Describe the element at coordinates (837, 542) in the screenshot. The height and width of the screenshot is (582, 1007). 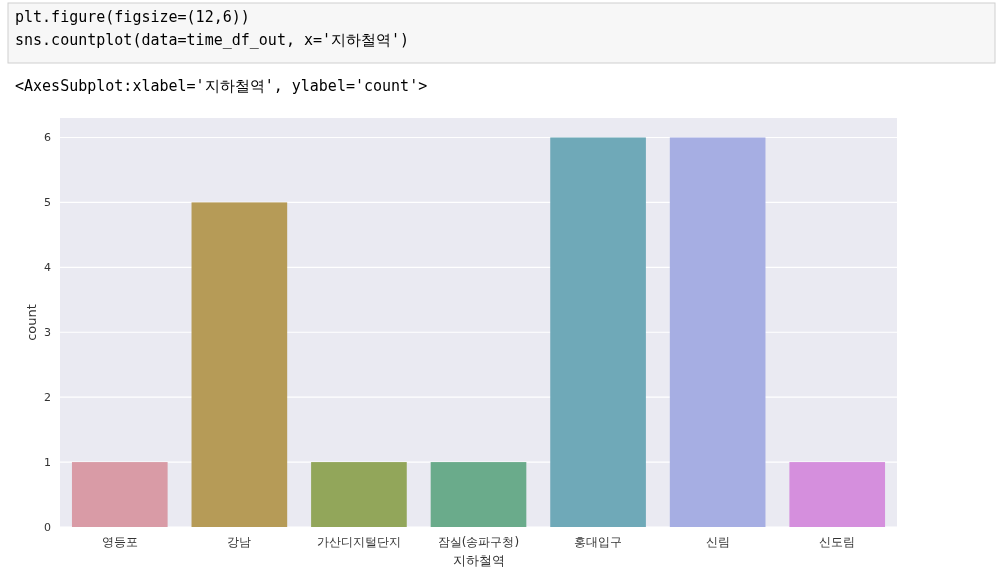
I see `x-tick-label: 신도림` at that location.